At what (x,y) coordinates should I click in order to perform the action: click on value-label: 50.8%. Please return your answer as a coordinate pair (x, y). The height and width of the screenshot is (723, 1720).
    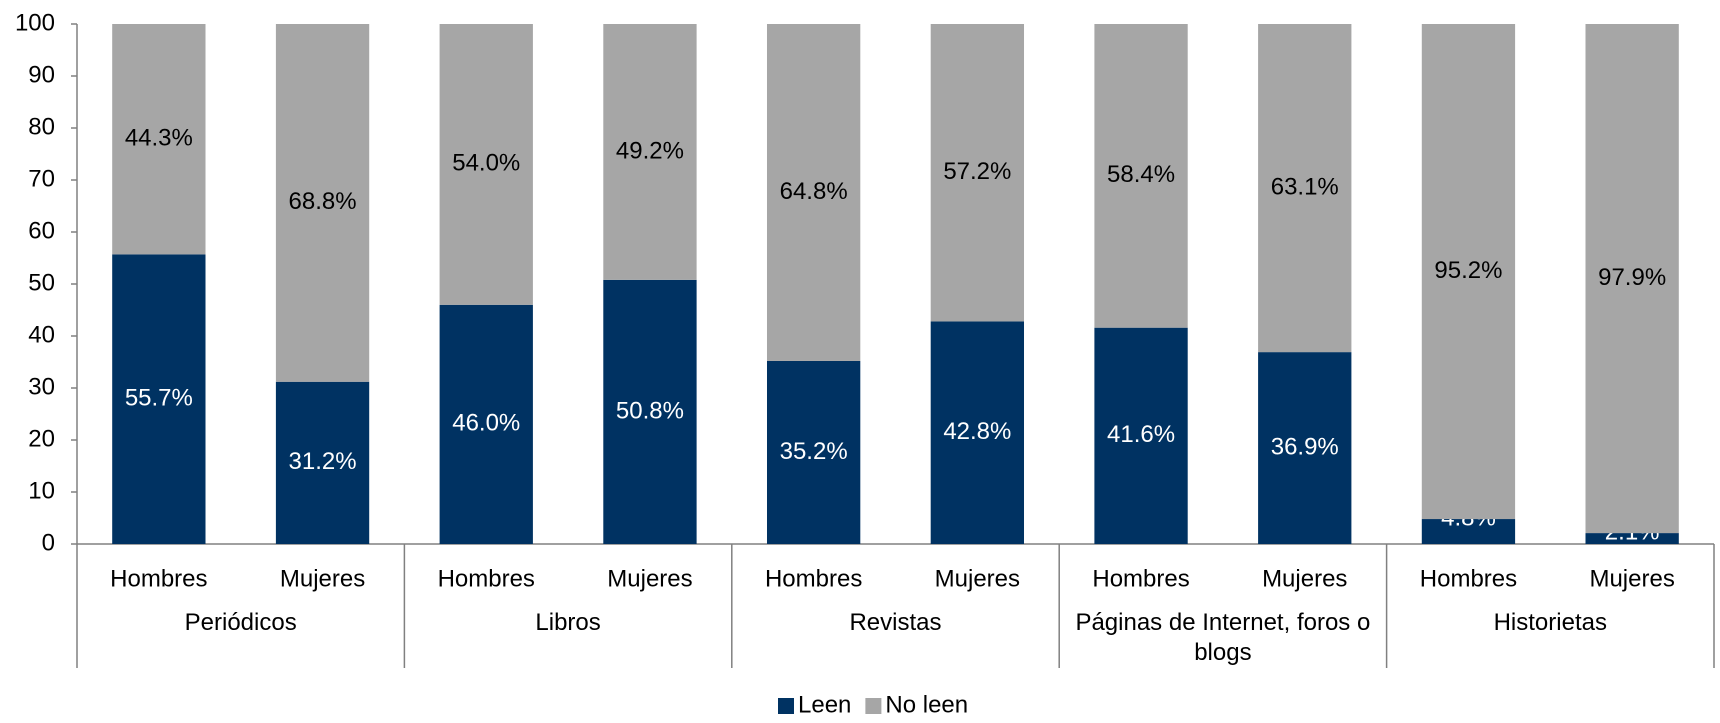
    Looking at the image, I should click on (650, 410).